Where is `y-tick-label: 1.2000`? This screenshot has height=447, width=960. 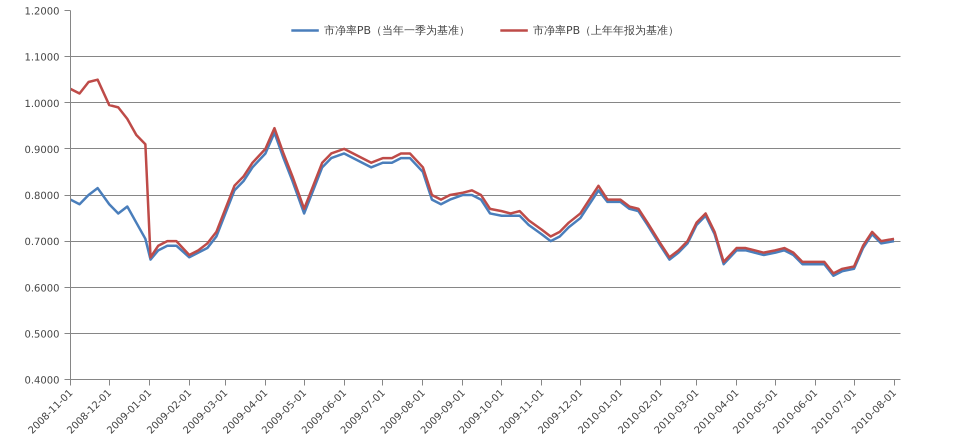 y-tick-label: 1.2000 is located at coordinates (42, 12).